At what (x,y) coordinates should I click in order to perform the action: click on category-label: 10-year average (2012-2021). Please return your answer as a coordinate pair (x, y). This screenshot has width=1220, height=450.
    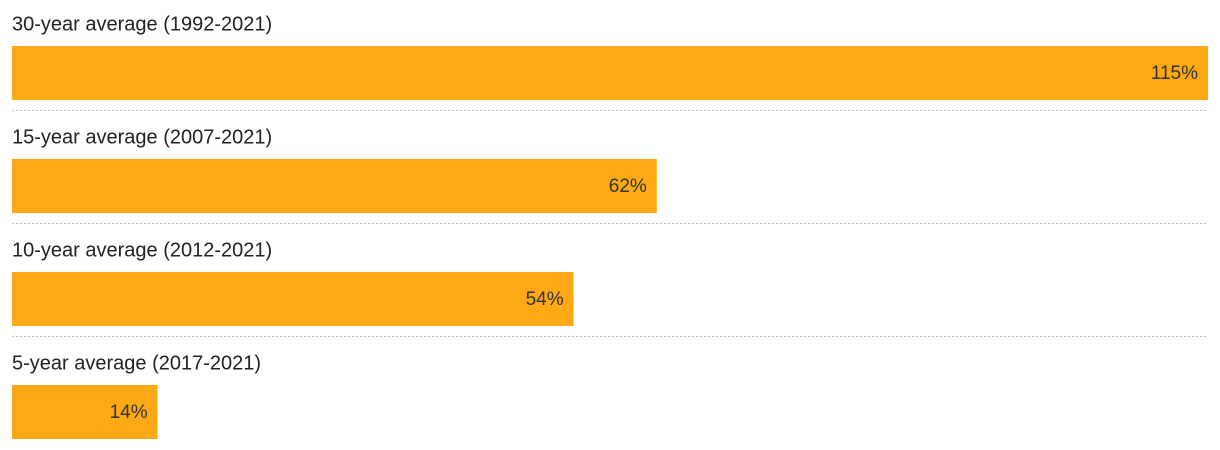
    Looking at the image, I should click on (142, 250).